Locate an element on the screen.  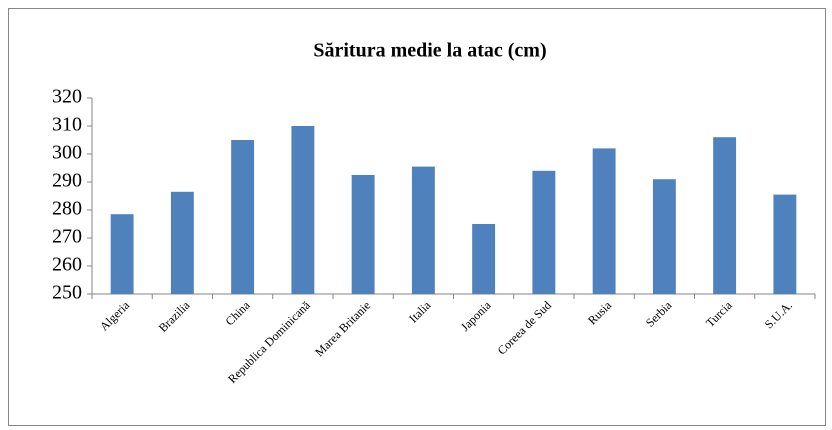
y-tick-label: 320 is located at coordinates (67, 97).